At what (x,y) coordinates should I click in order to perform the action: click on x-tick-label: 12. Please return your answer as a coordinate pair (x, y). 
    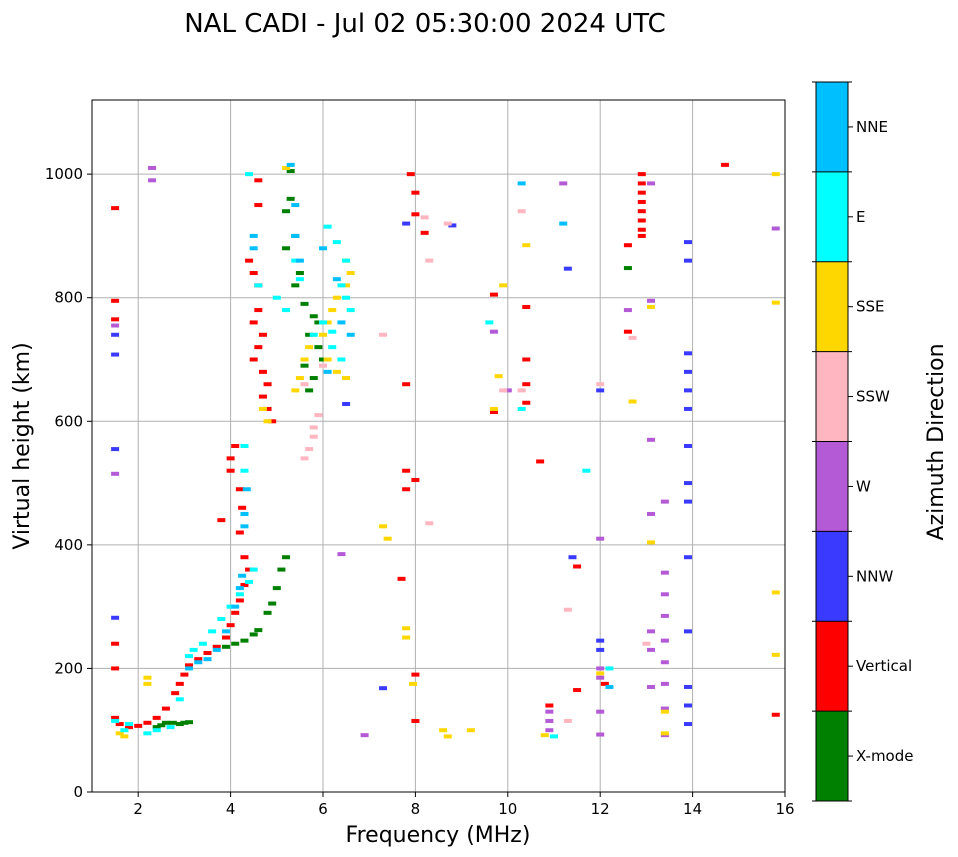
    Looking at the image, I should click on (600, 809).